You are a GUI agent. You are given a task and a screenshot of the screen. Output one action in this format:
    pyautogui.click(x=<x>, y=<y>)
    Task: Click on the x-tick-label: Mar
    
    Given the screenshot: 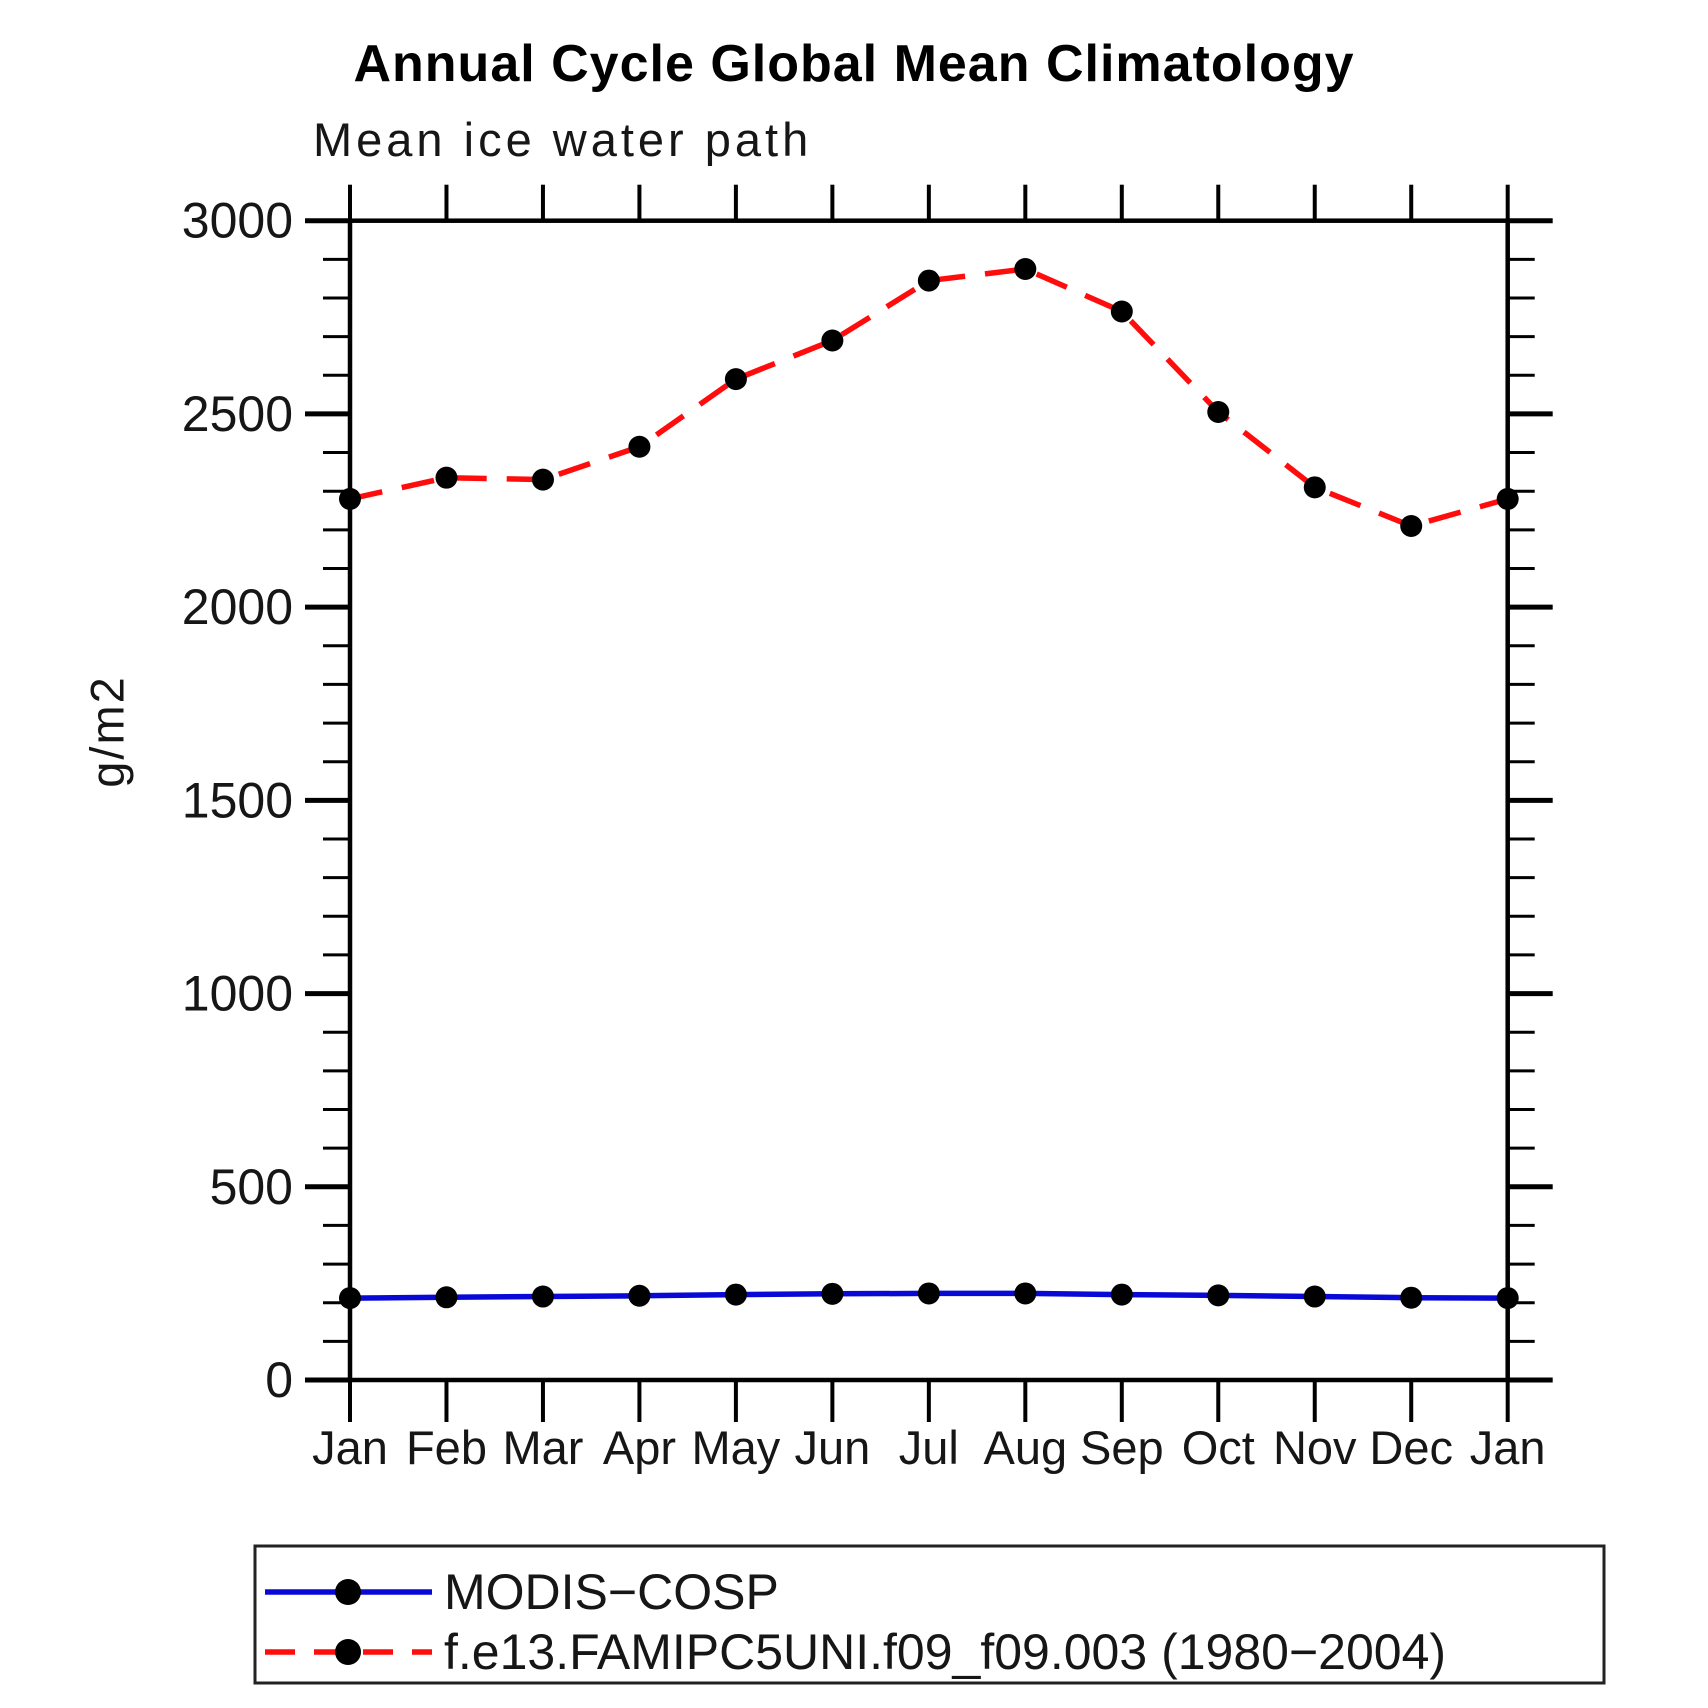 What is the action you would take?
    pyautogui.click(x=542, y=1447)
    